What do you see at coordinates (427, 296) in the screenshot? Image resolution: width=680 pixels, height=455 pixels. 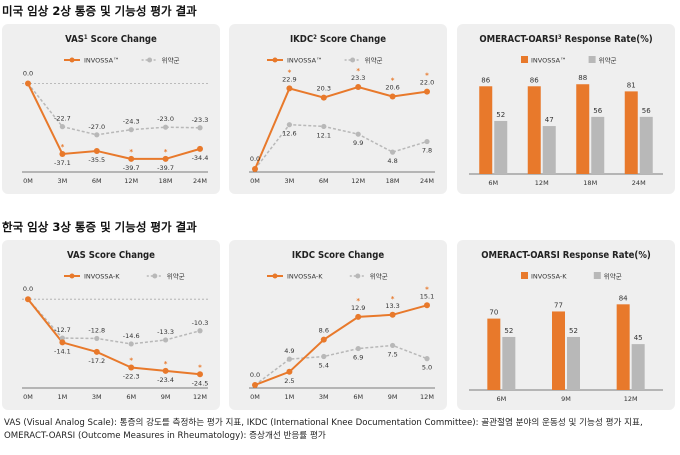 I see `data-label: 15.1` at bounding box center [427, 296].